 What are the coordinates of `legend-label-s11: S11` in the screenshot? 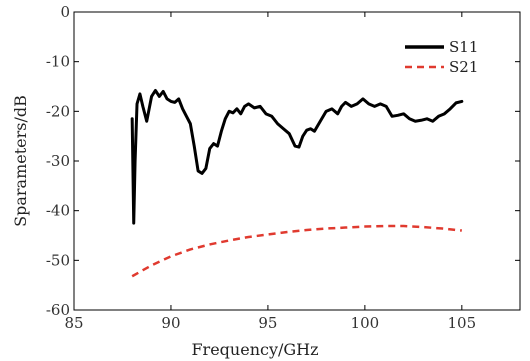 It's located at (463, 47).